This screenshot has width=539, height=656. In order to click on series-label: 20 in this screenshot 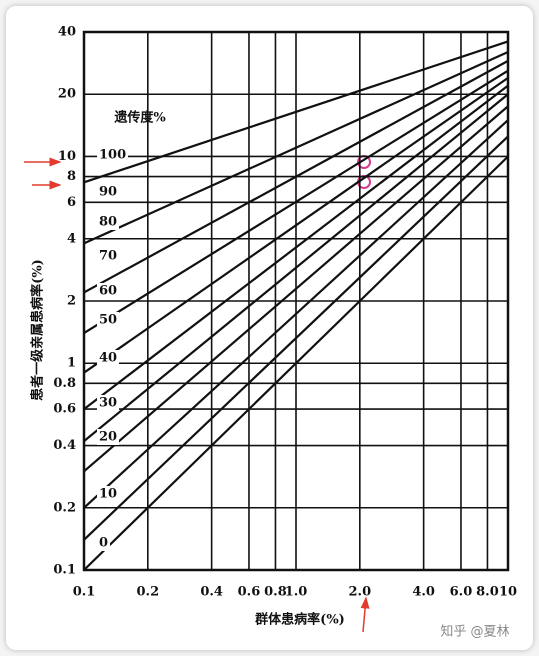, I will do `click(108, 437)`.